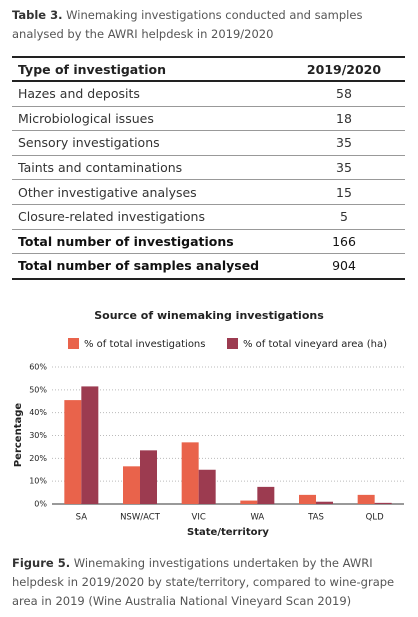  Describe the element at coordinates (41, 563) in the screenshot. I see `caption-label: Figure 5.` at that location.